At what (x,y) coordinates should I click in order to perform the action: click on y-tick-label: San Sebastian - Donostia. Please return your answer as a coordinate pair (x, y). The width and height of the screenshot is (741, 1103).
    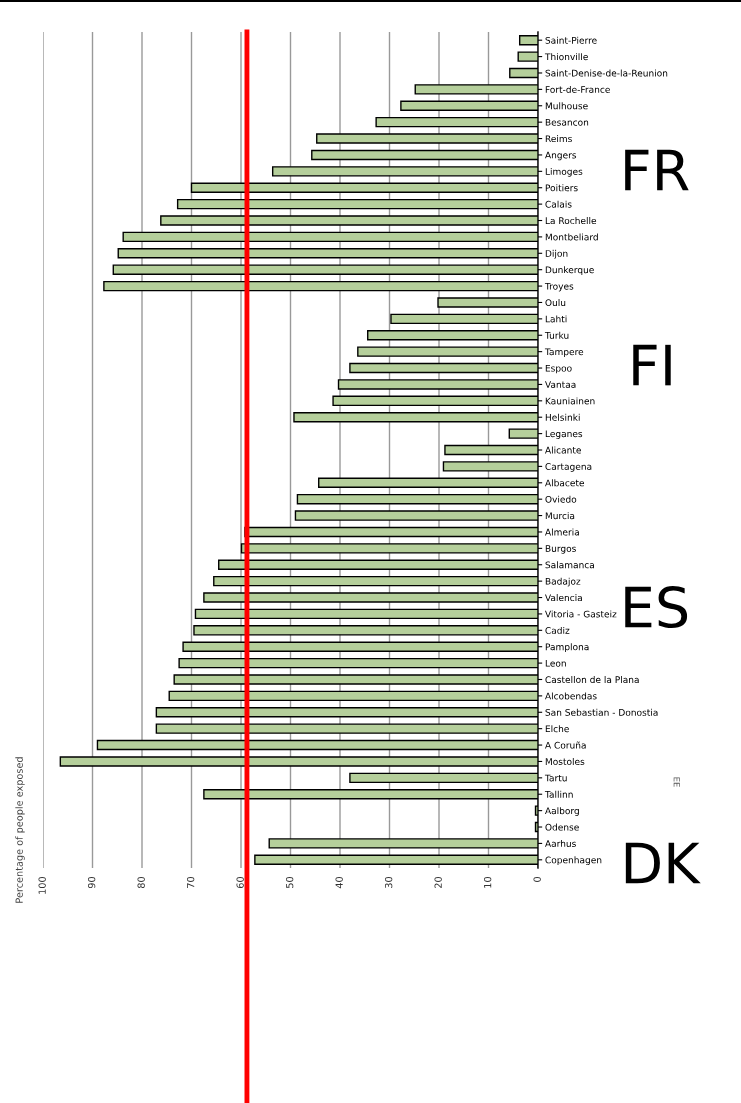
    Looking at the image, I should click on (601, 712).